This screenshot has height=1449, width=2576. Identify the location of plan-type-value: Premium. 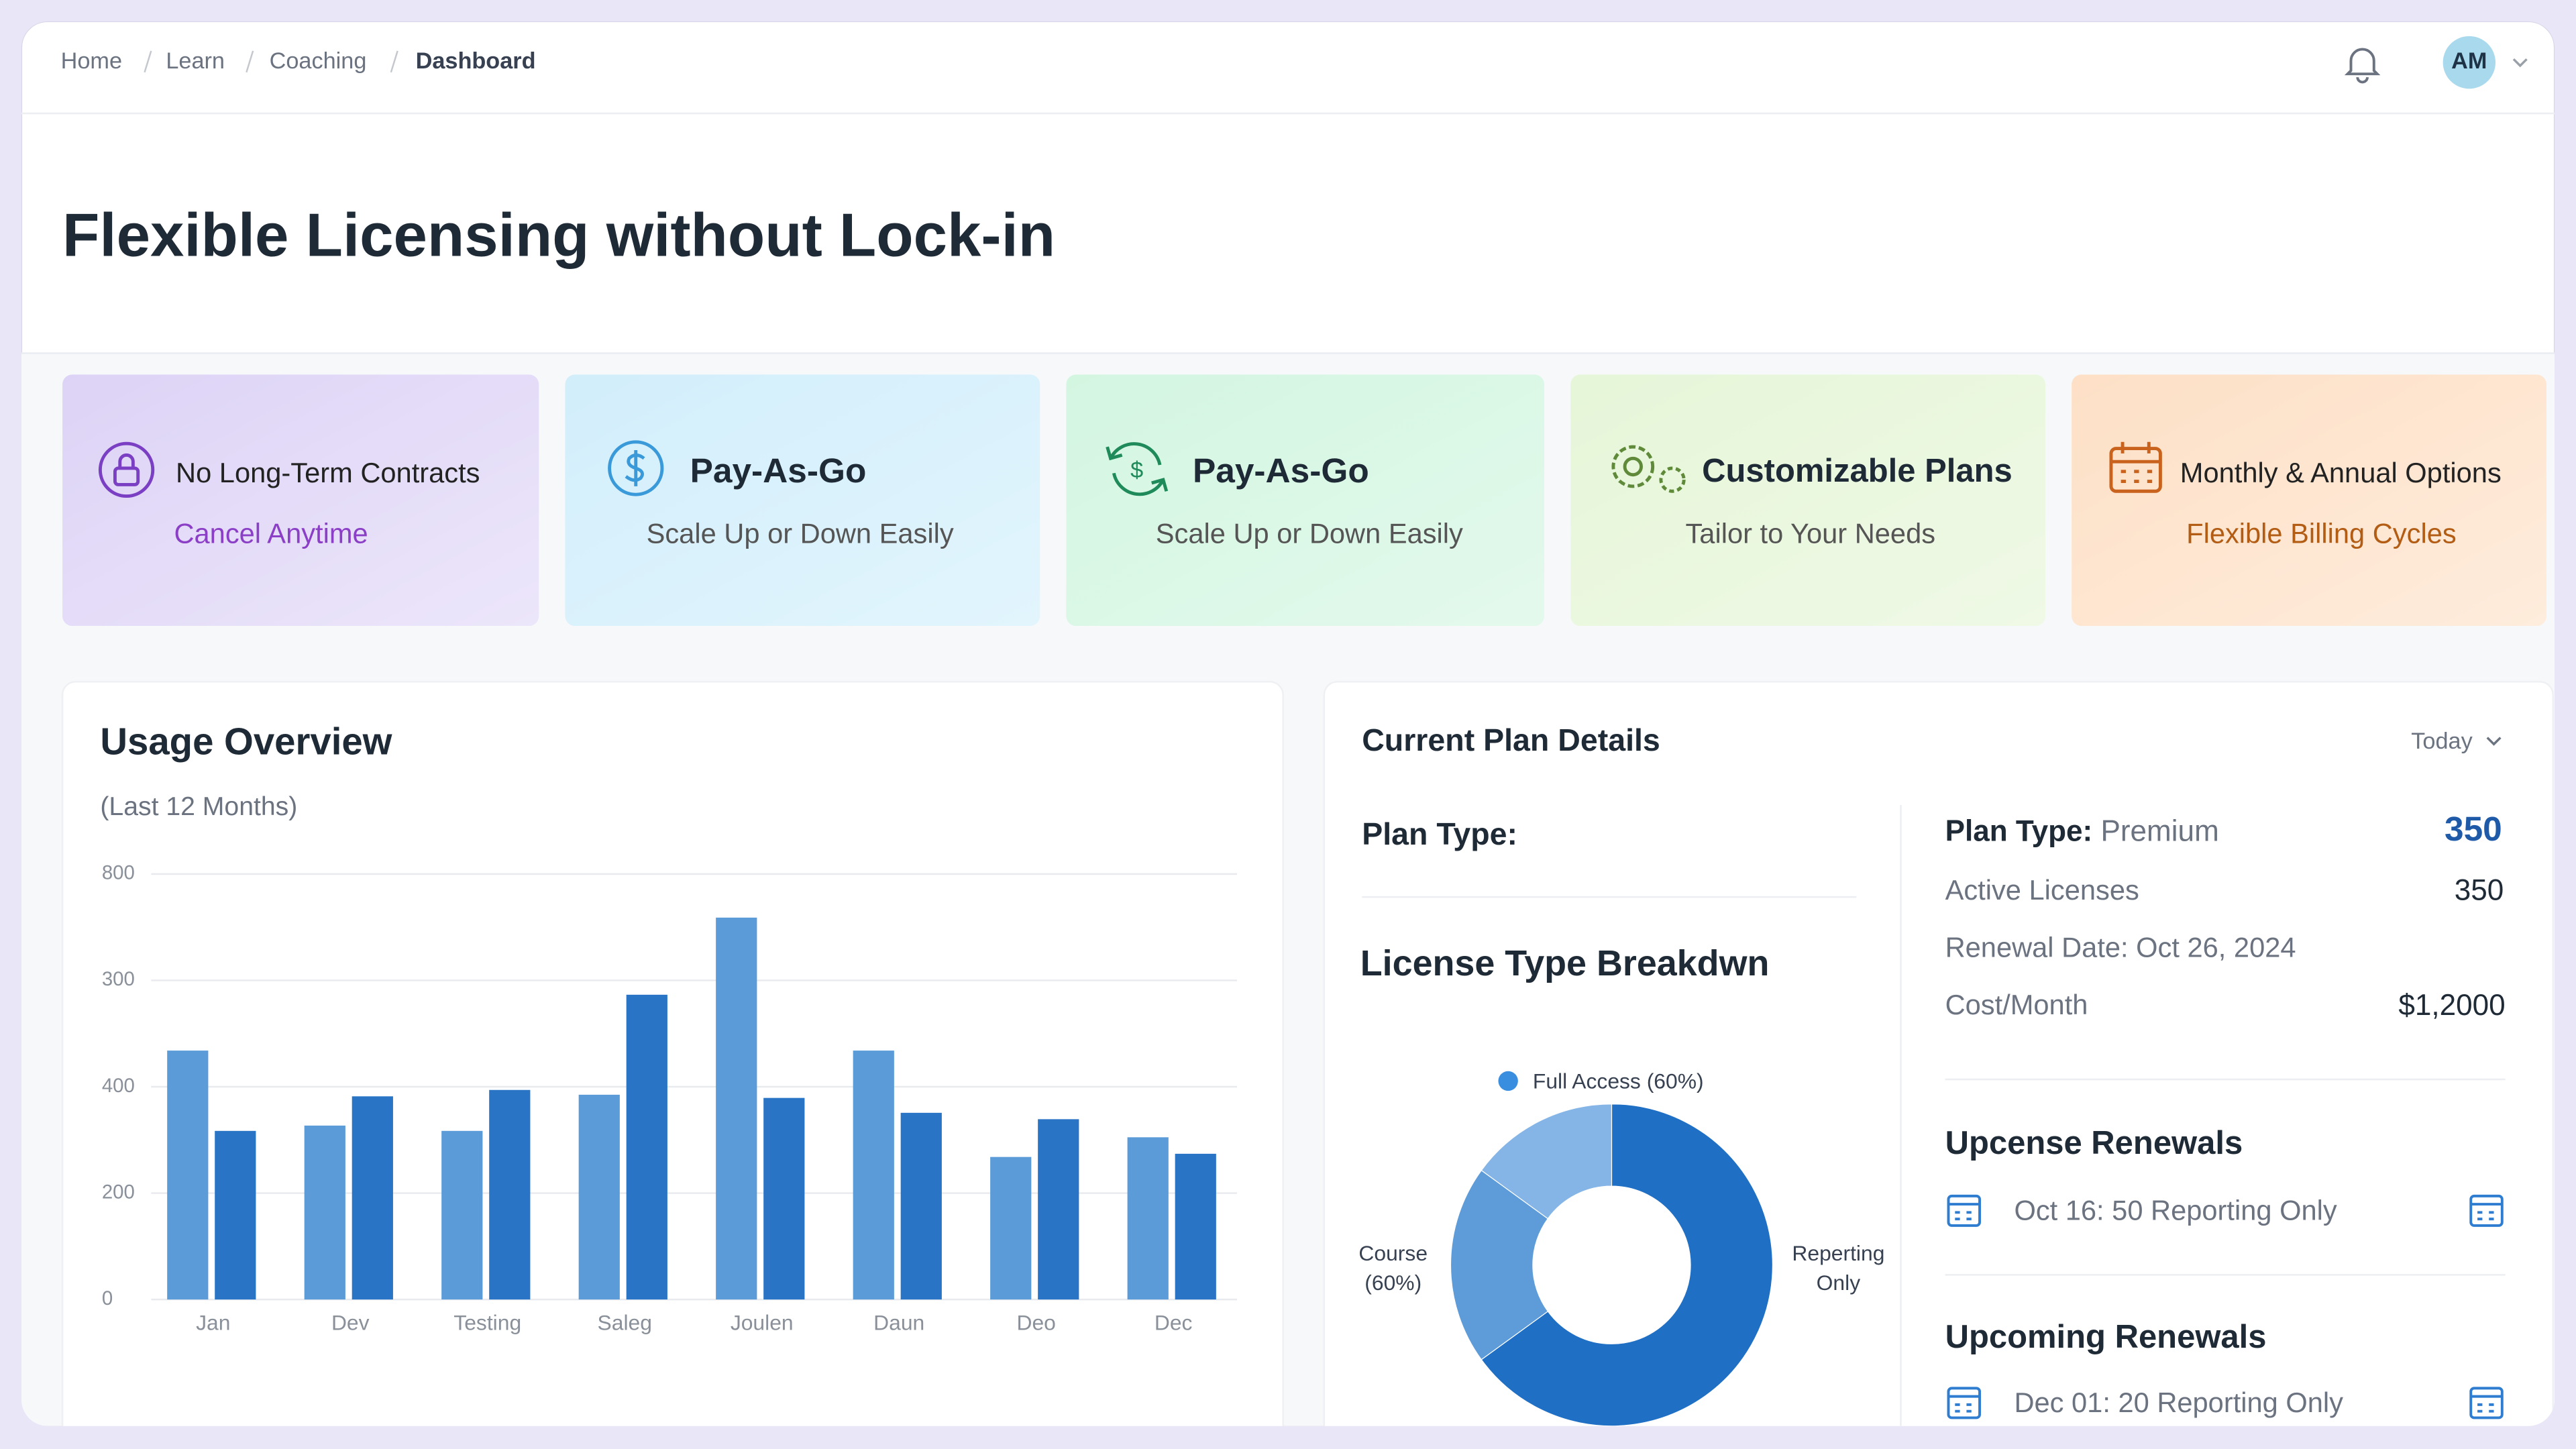
(2159, 830).